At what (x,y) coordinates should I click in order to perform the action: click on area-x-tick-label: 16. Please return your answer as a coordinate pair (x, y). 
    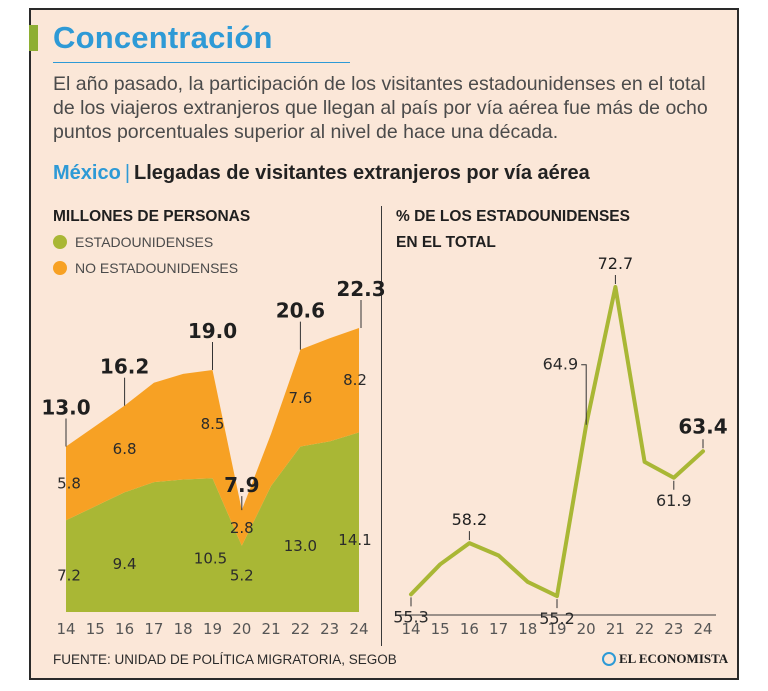
    Looking at the image, I should click on (124, 629).